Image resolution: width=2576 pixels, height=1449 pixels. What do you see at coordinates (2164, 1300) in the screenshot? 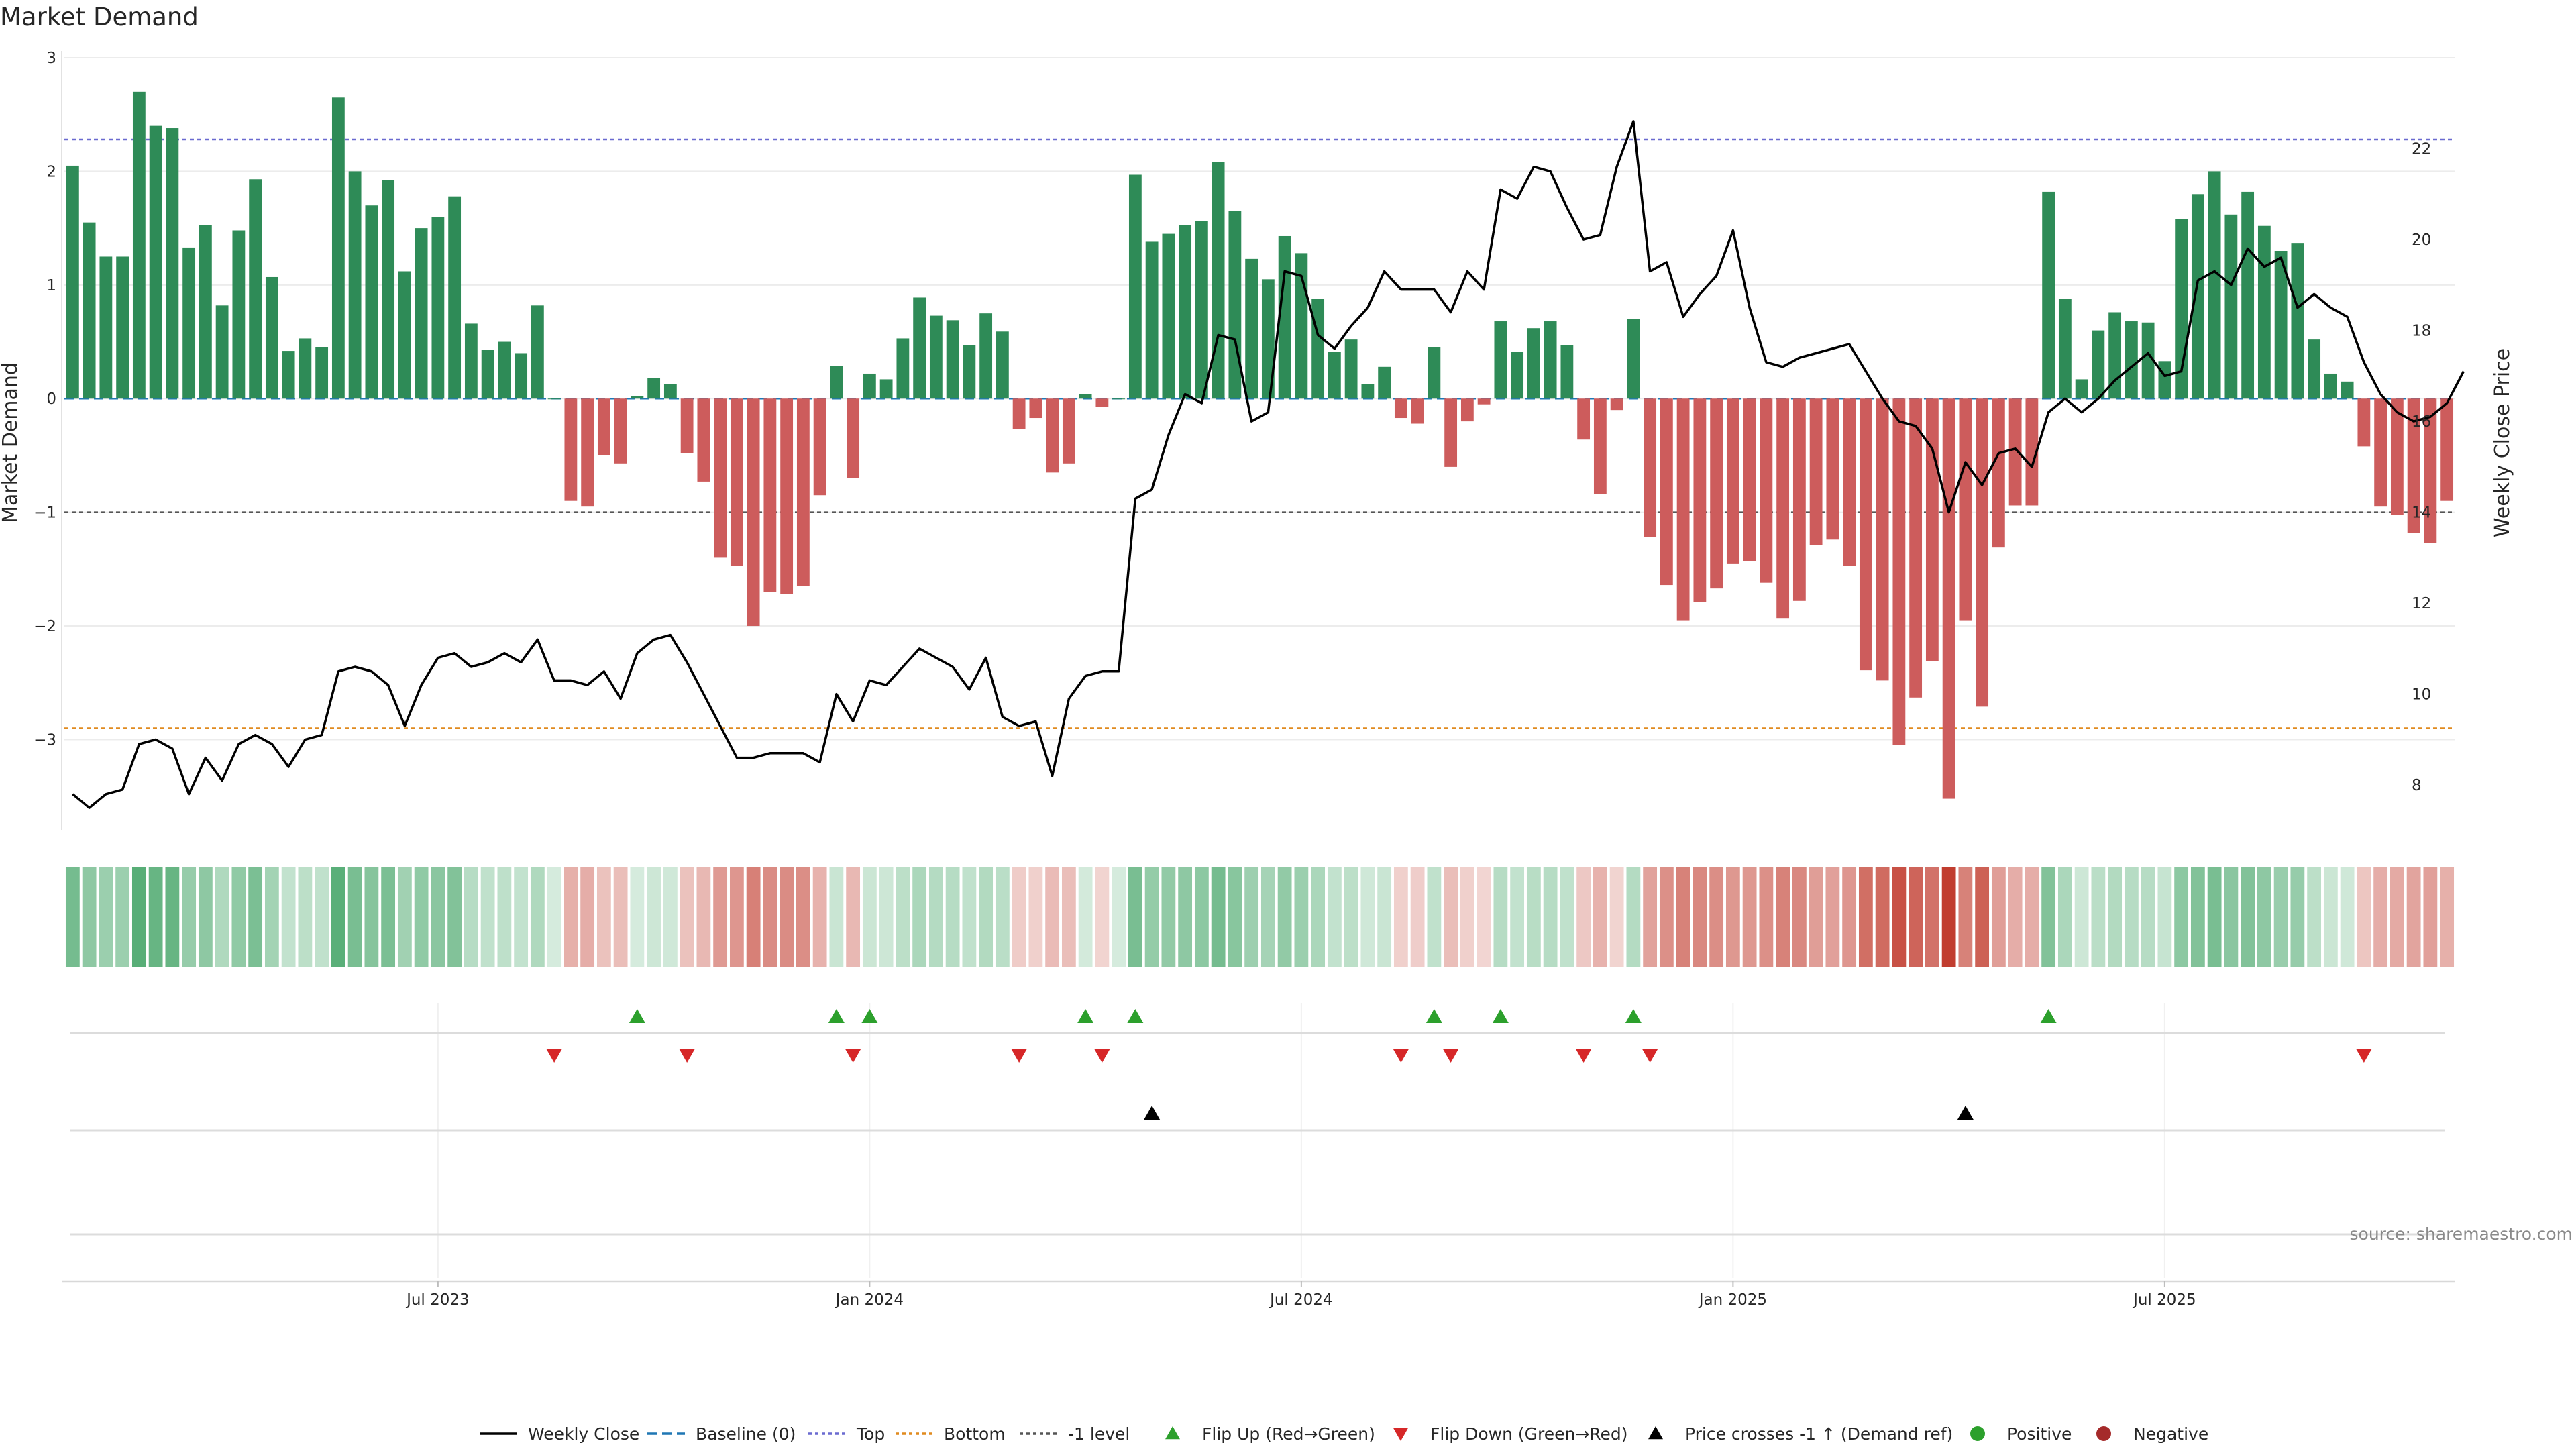
I see `x-tick-label: Jul 2025` at bounding box center [2164, 1300].